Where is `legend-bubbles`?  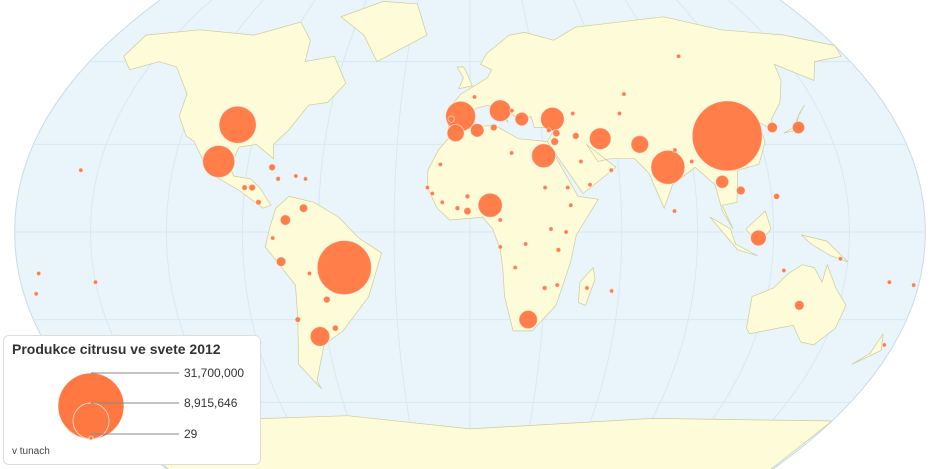 legend-bubbles is located at coordinates (118, 406).